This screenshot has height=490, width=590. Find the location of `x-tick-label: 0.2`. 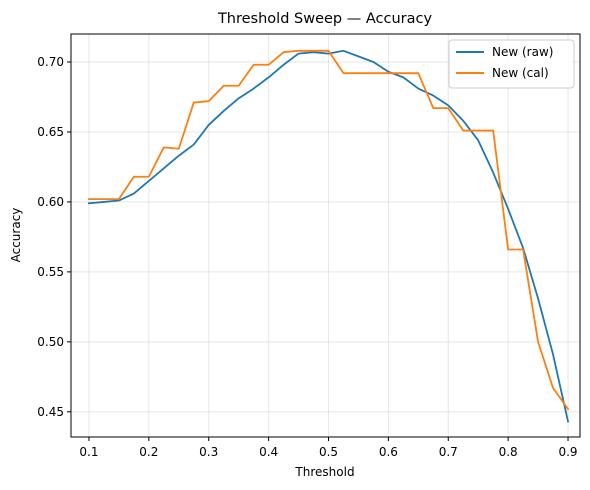

x-tick-label: 0.2 is located at coordinates (148, 452).